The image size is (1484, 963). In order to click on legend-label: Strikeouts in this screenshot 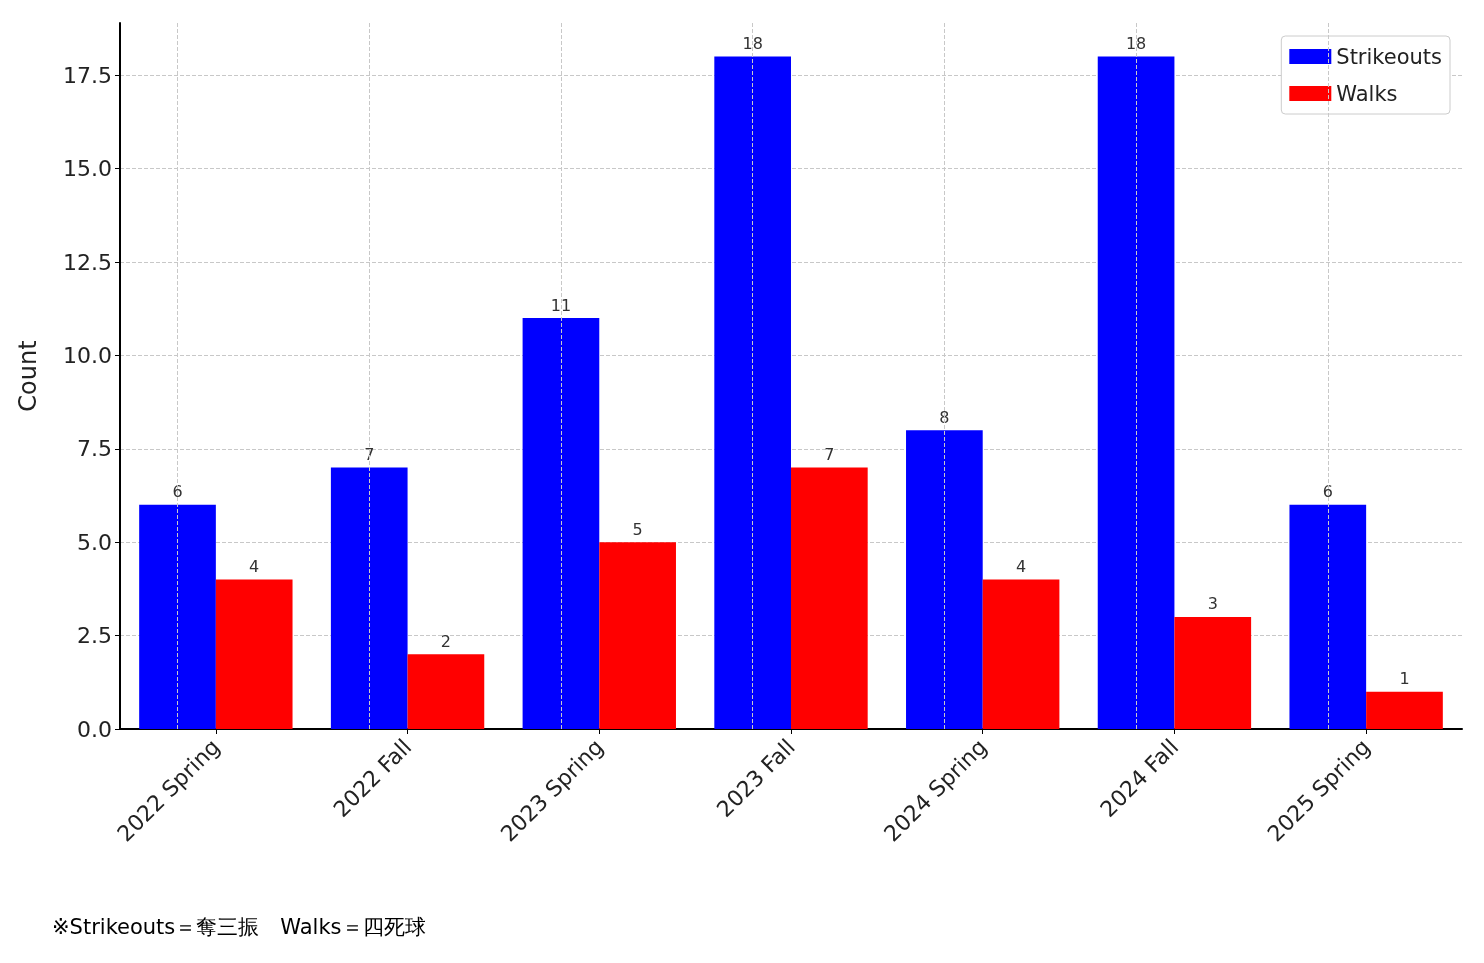, I will do `click(1389, 56)`.